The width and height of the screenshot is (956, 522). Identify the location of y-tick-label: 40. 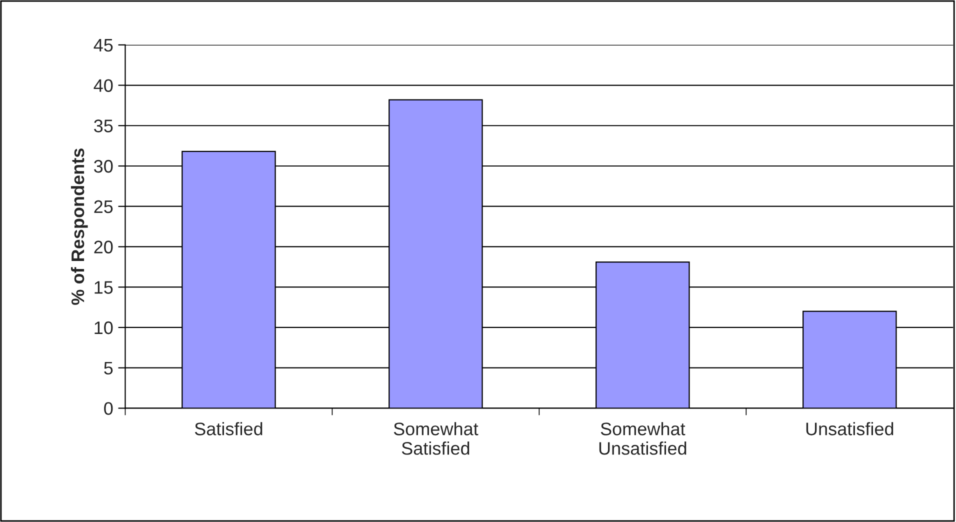
(103, 85).